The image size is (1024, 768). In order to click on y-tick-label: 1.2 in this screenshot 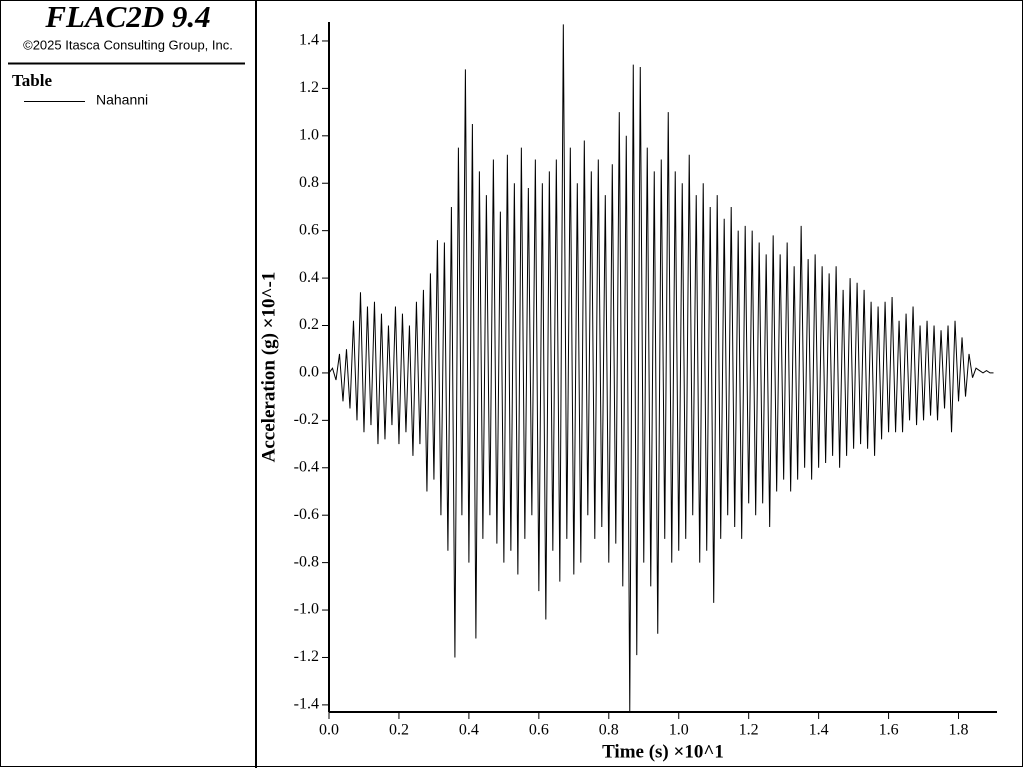, I will do `click(309, 87)`.